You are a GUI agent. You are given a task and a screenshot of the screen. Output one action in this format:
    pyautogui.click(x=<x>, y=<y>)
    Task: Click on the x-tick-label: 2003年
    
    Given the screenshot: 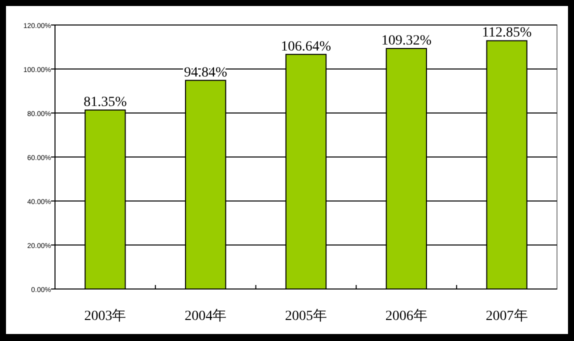 What is the action you would take?
    pyautogui.click(x=105, y=316)
    